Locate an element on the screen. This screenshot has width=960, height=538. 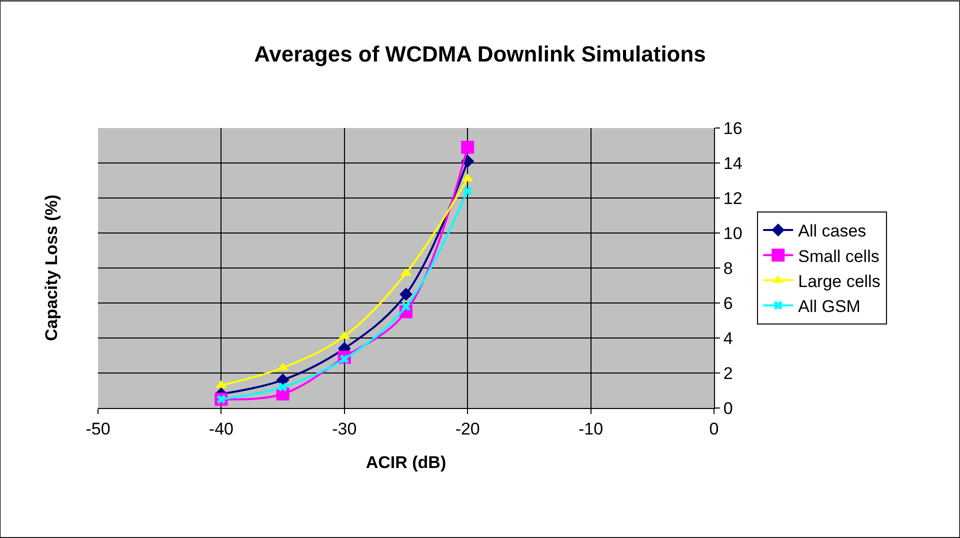
y-tick-label: 6 is located at coordinates (728, 303).